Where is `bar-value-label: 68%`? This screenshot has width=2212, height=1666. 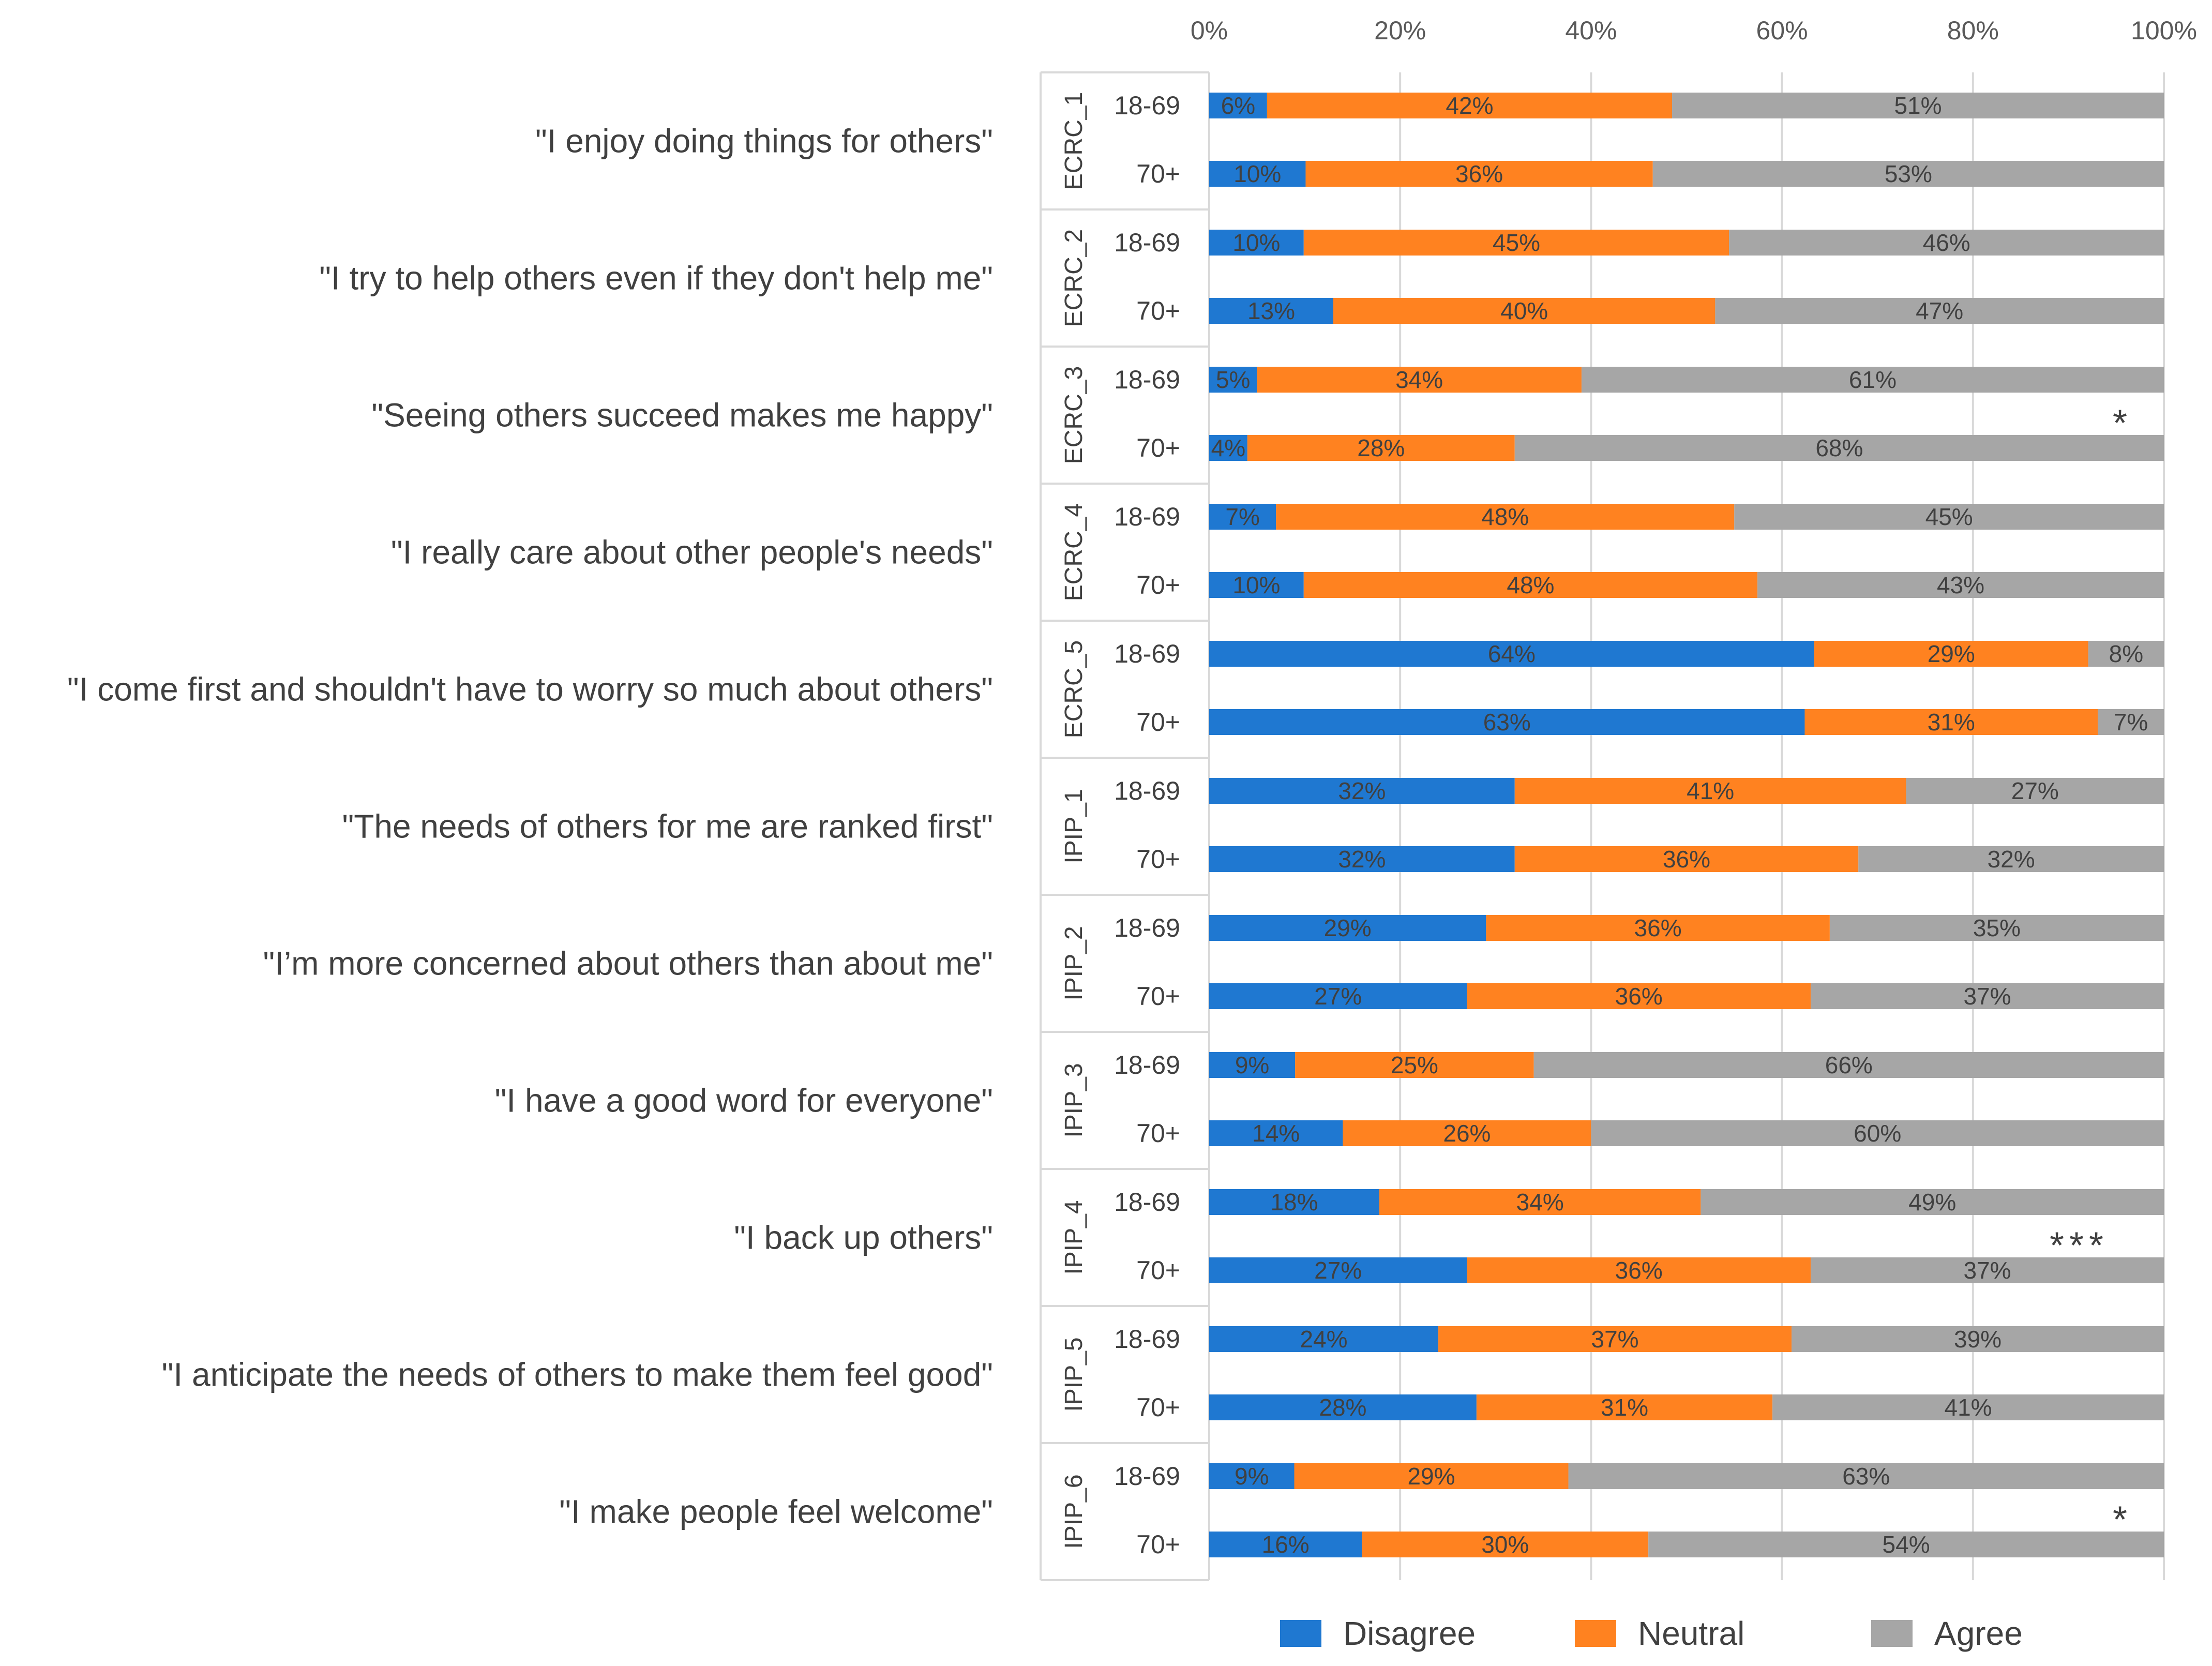 bar-value-label: 68% is located at coordinates (1839, 447).